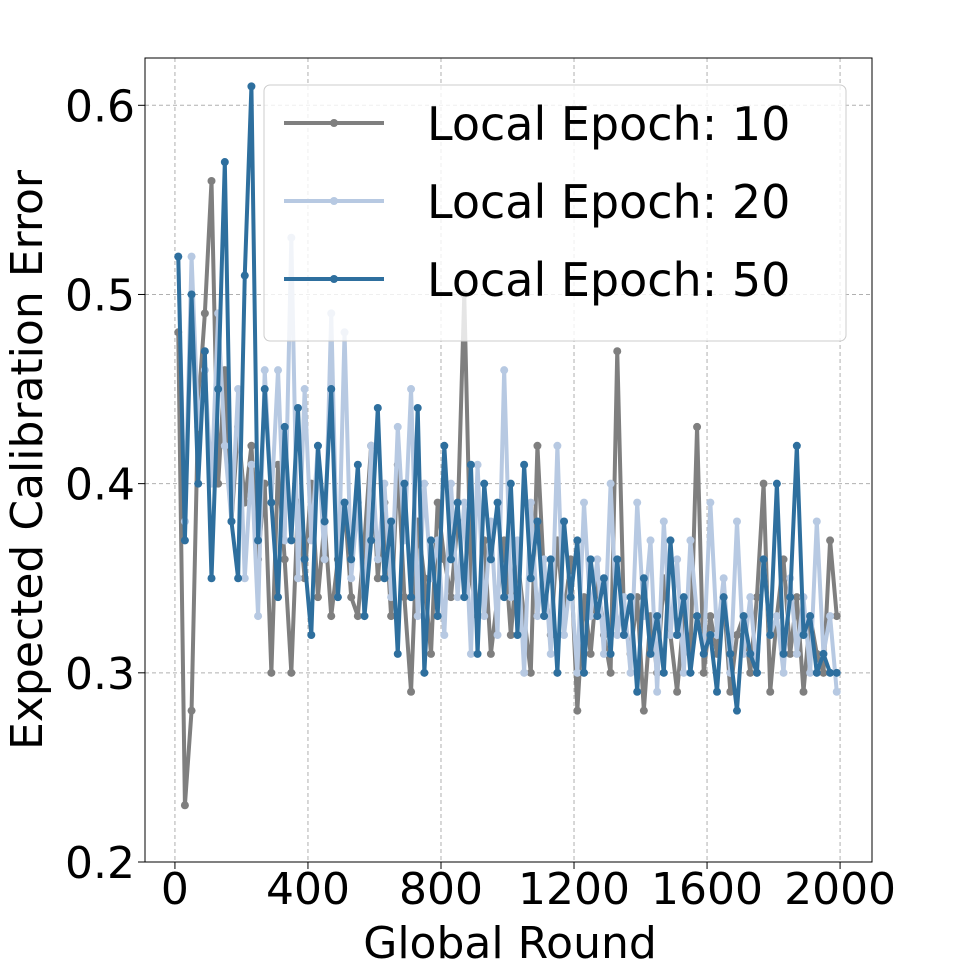 This screenshot has height=969, width=969. What do you see at coordinates (27, 459) in the screenshot?
I see `y-axis-label: Expected Calibration Error` at bounding box center [27, 459].